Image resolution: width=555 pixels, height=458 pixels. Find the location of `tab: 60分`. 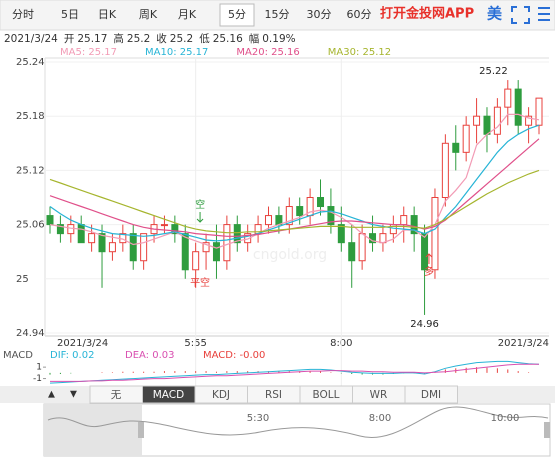

tab: 60分 is located at coordinates (359, 14).